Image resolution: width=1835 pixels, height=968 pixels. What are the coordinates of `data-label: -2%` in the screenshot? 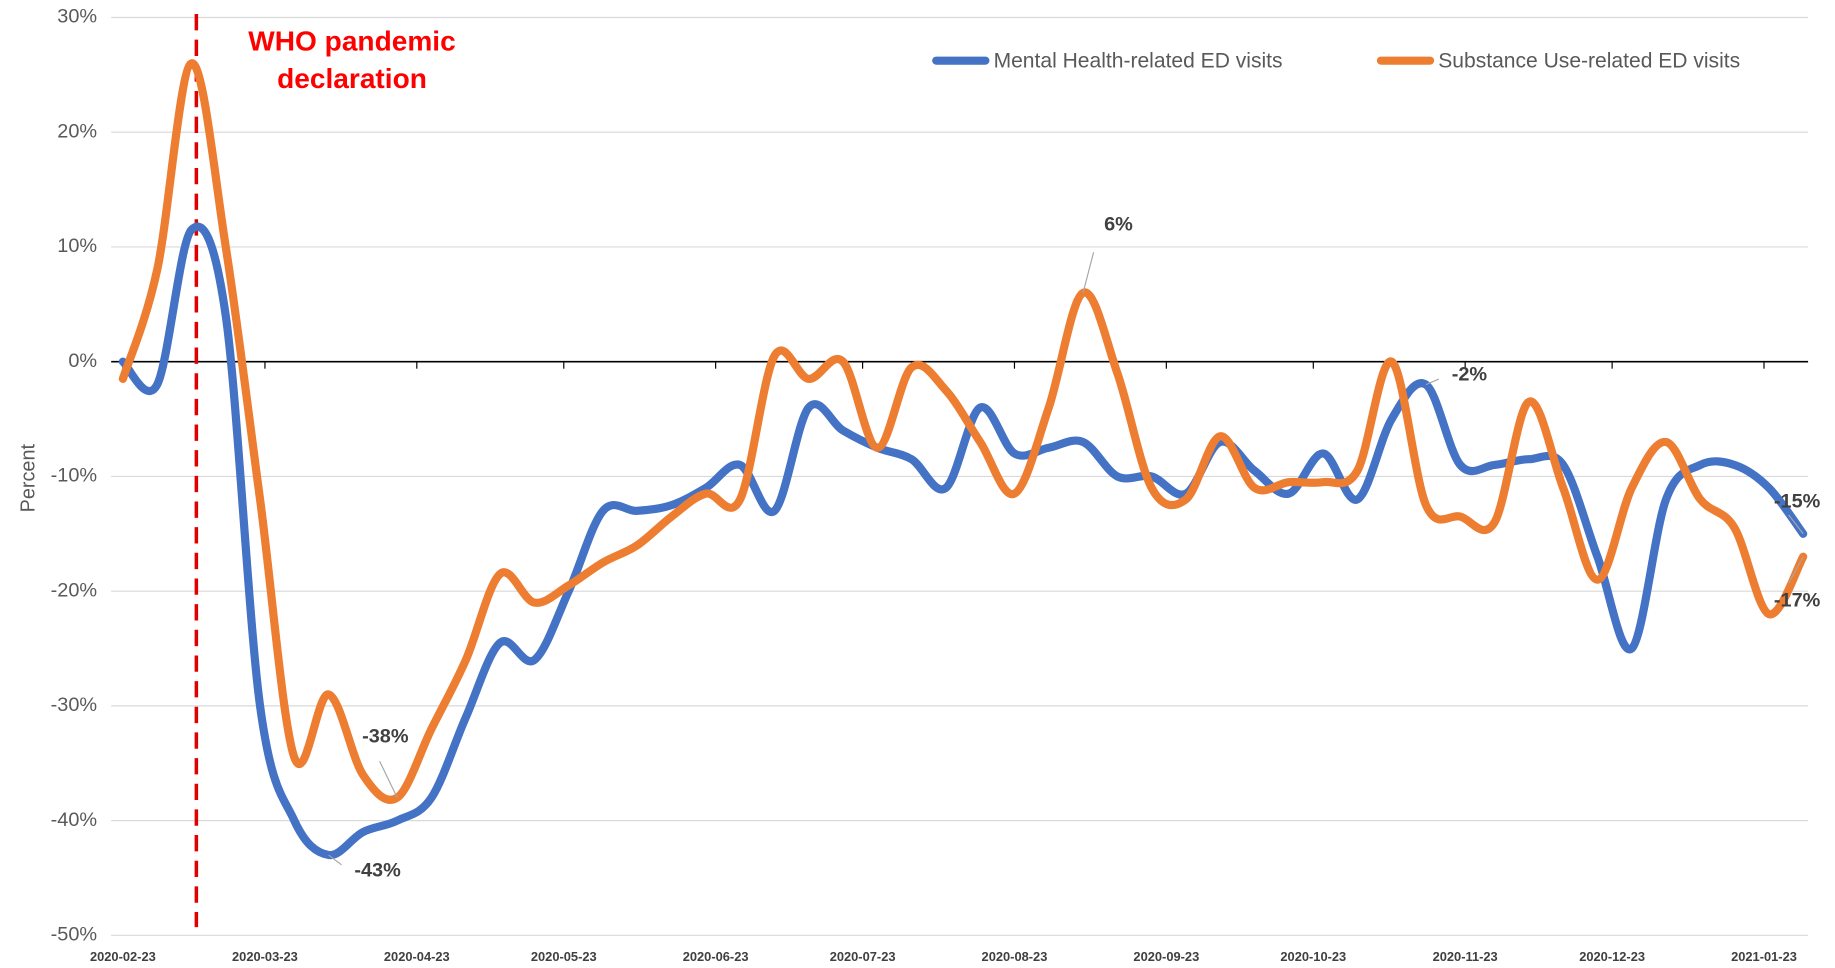 It's located at (1470, 375).